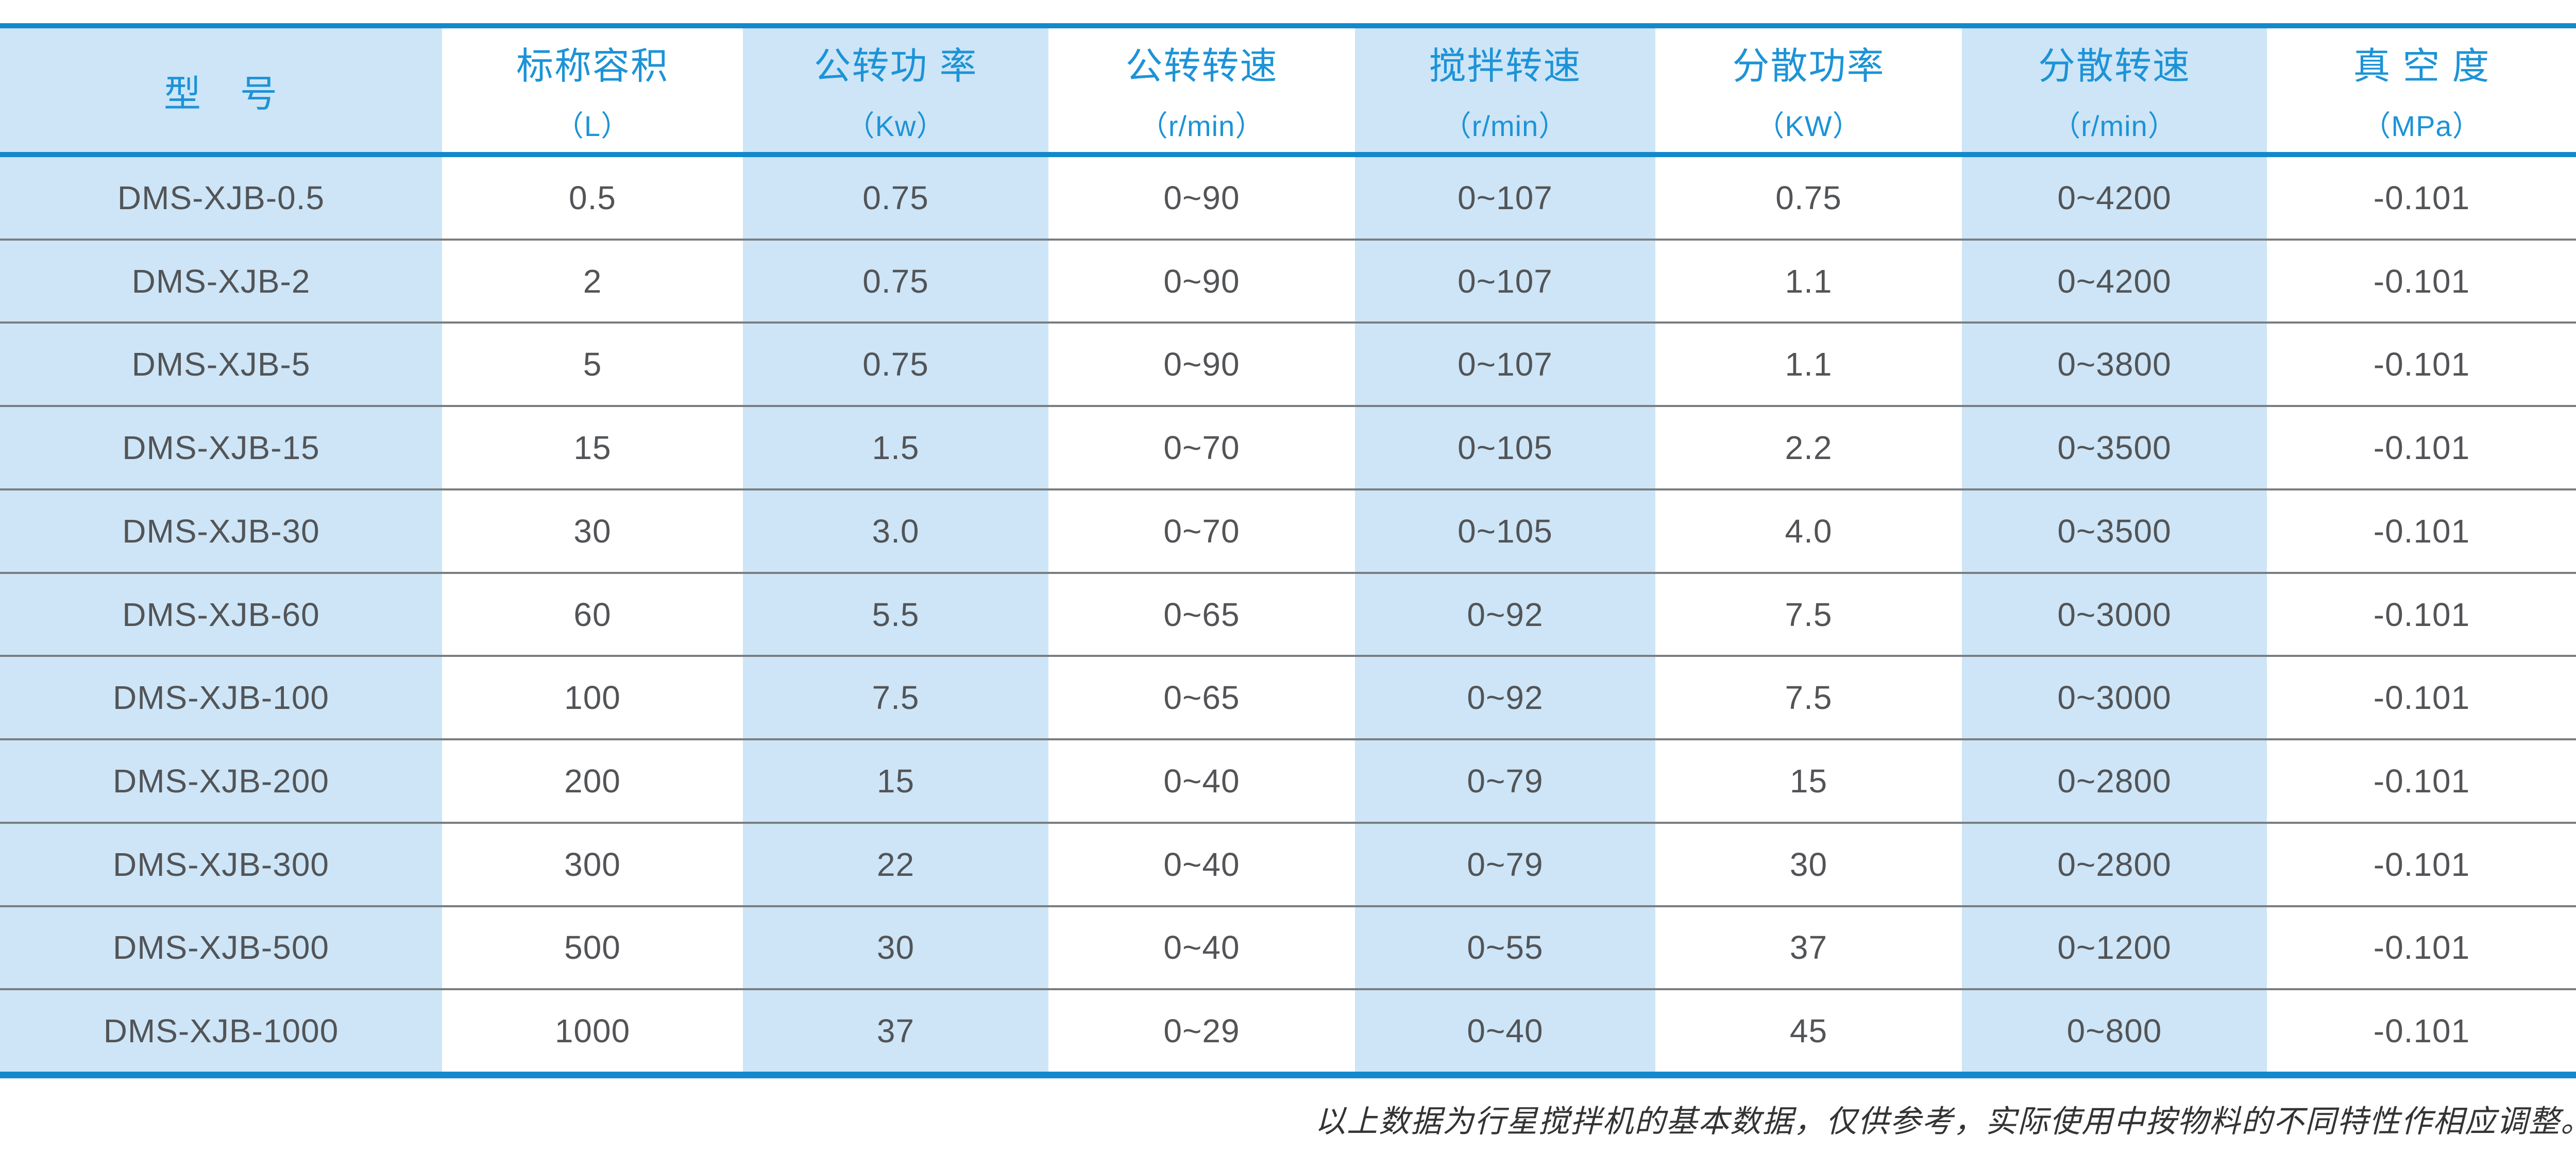 This screenshot has width=2576, height=1152. Describe the element at coordinates (1808, 448) in the screenshot. I see `value-cell: 2.2` at that location.